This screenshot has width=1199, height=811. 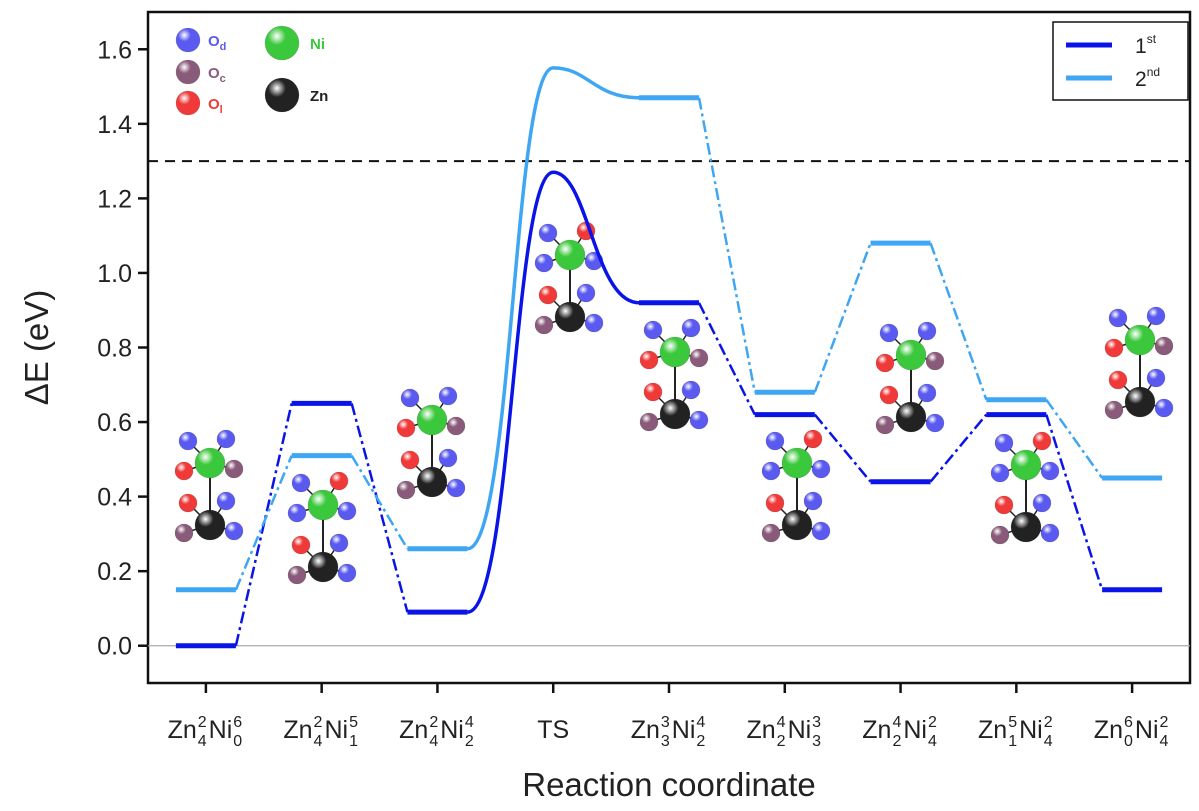 What do you see at coordinates (114, 199) in the screenshot?
I see `y-tick-label: 1.2` at bounding box center [114, 199].